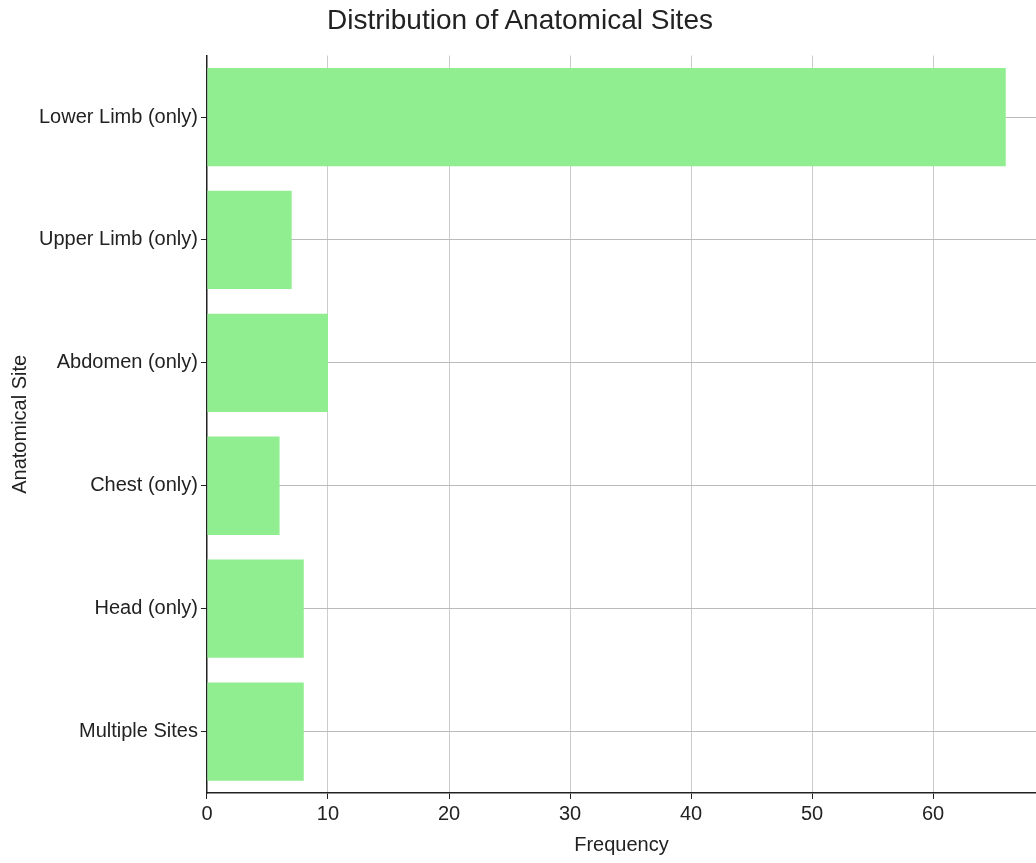  What do you see at coordinates (449, 812) in the screenshot?
I see `x-tick-label: 20` at bounding box center [449, 812].